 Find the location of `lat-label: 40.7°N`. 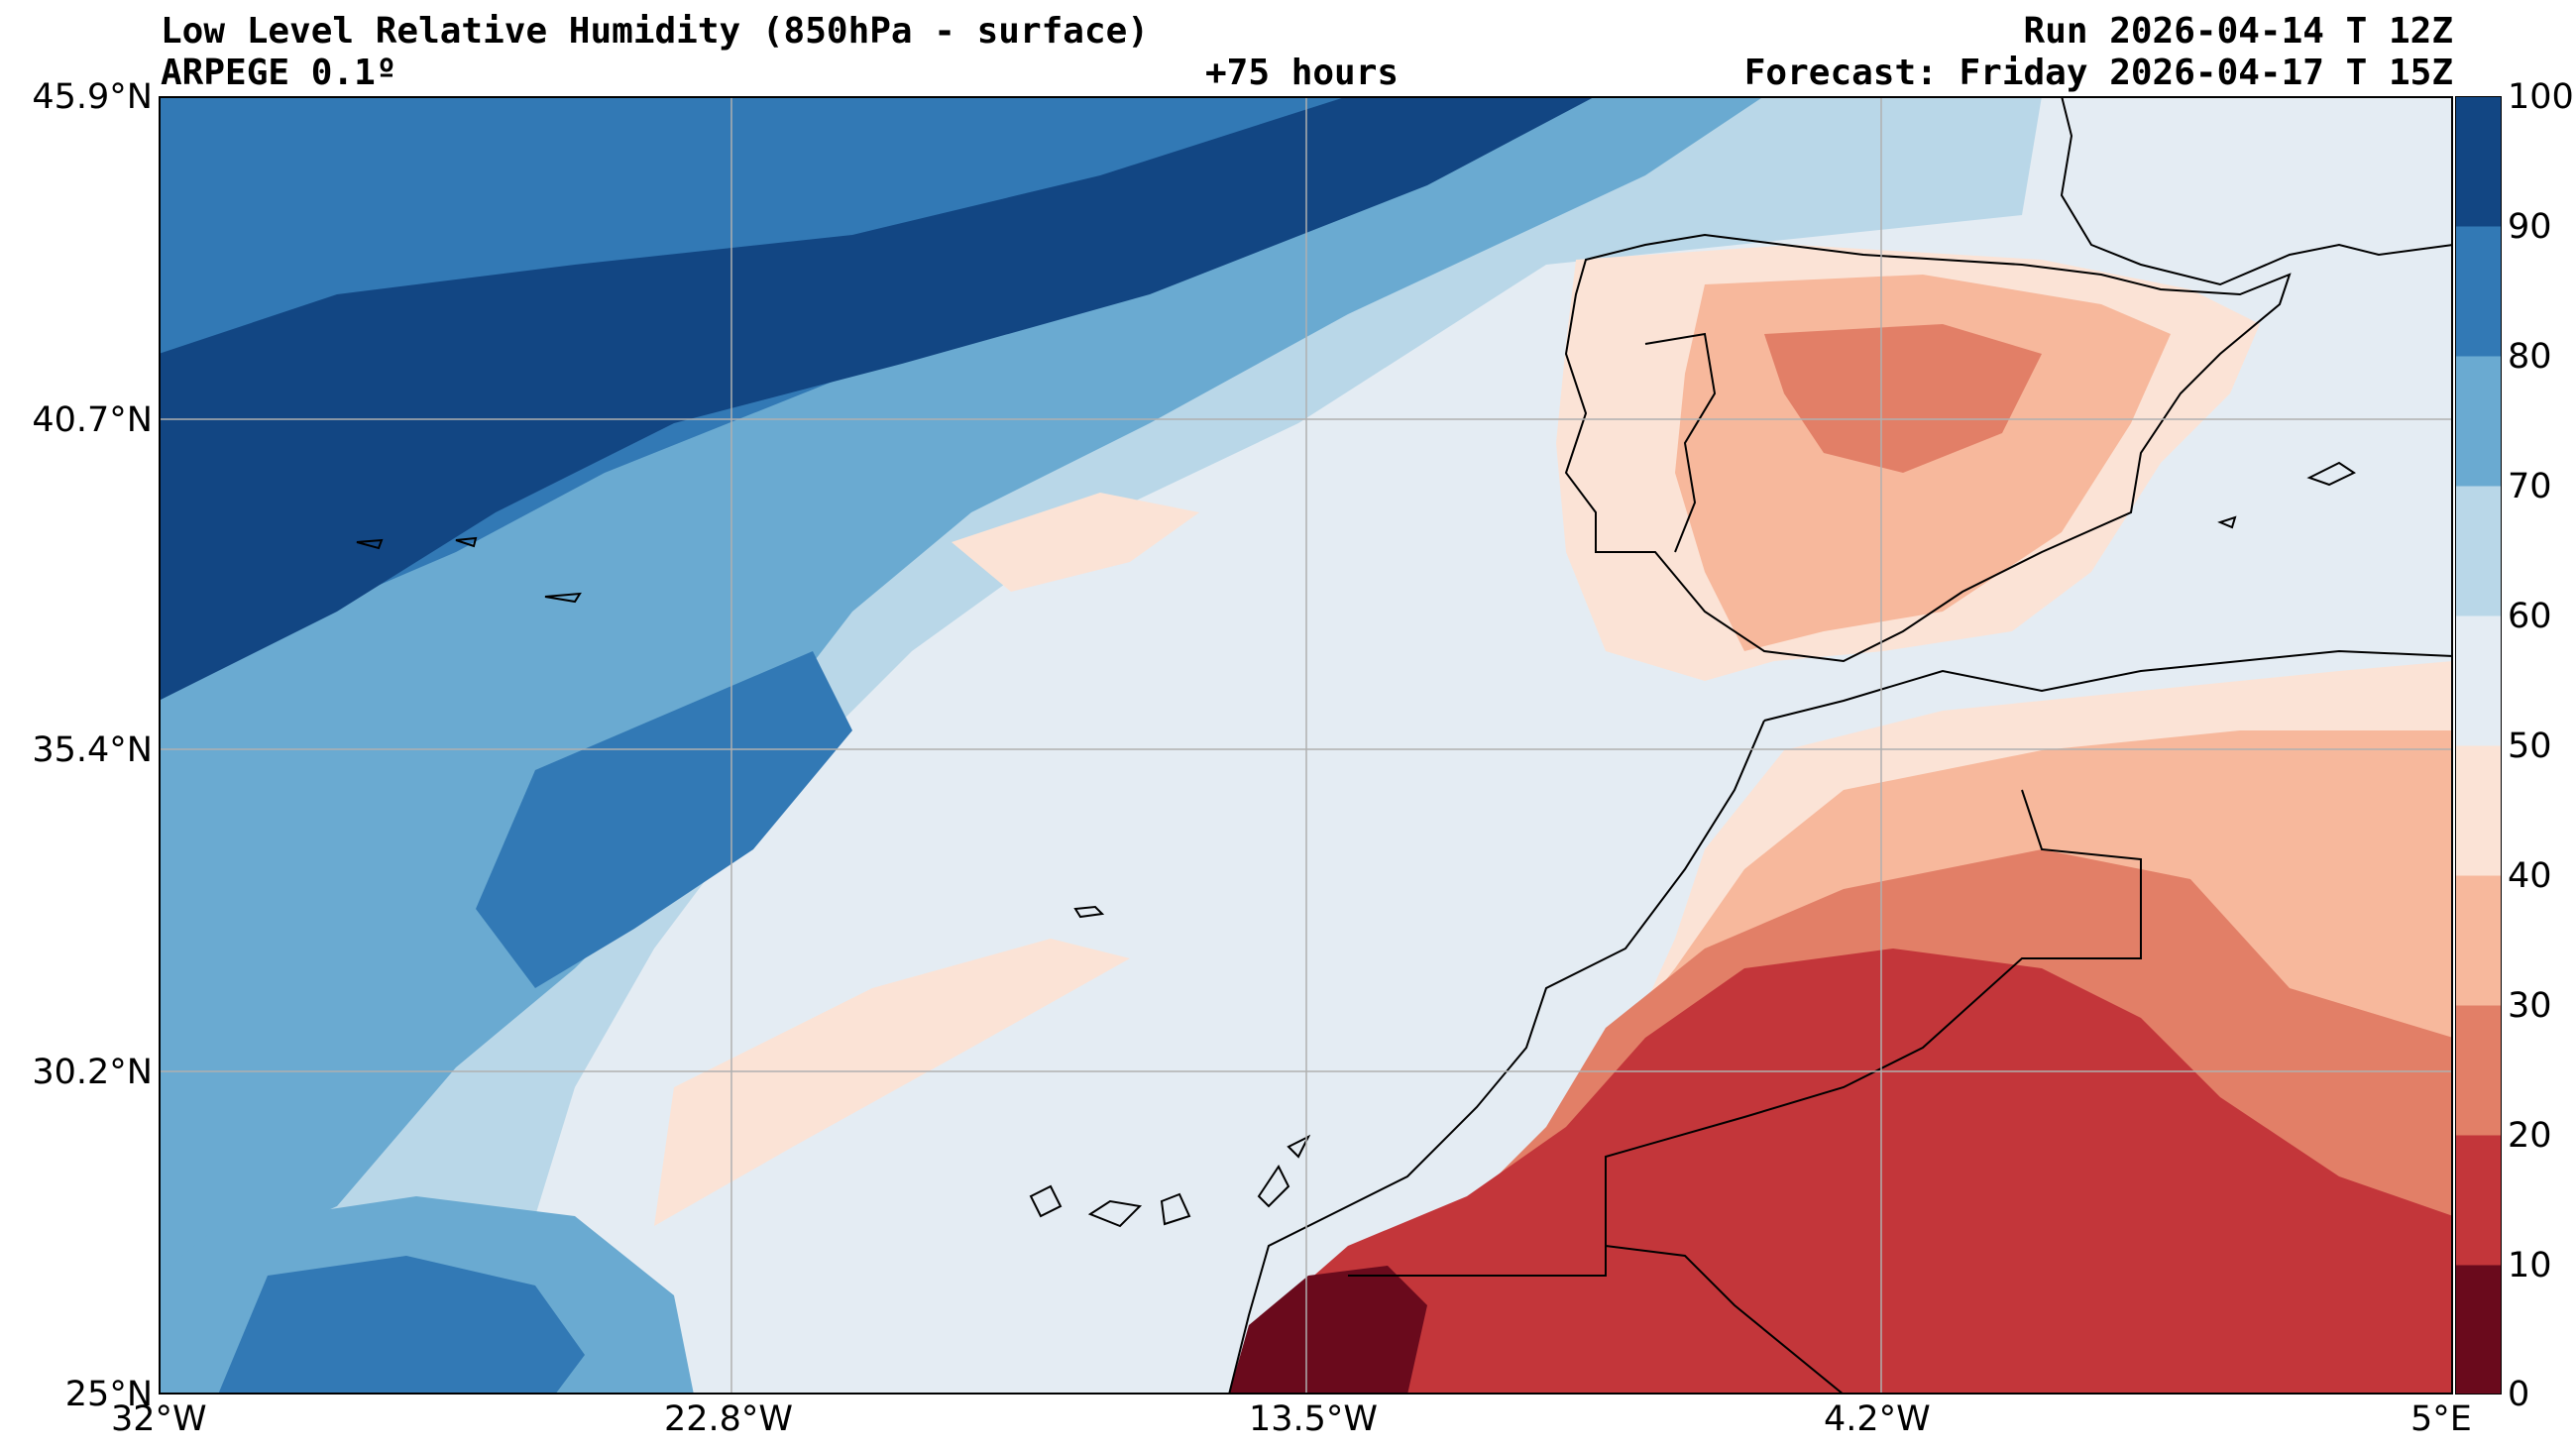

lat-label: 40.7°N is located at coordinates (92, 420).